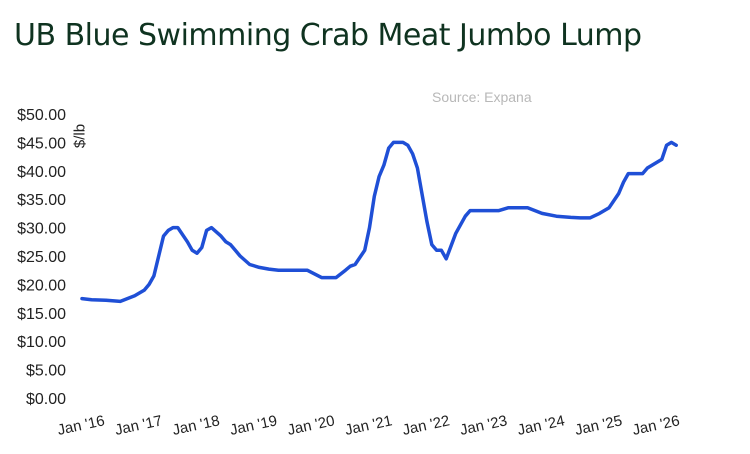  What do you see at coordinates (41, 314) in the screenshot?
I see `y-tick-label: $15.00` at bounding box center [41, 314].